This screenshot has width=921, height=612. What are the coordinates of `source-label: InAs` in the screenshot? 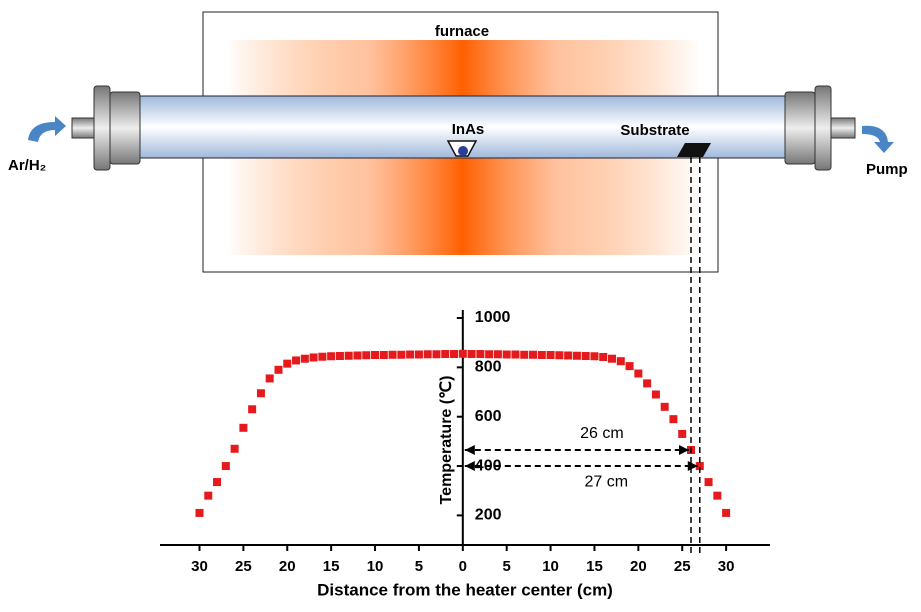 It's located at (468, 129).